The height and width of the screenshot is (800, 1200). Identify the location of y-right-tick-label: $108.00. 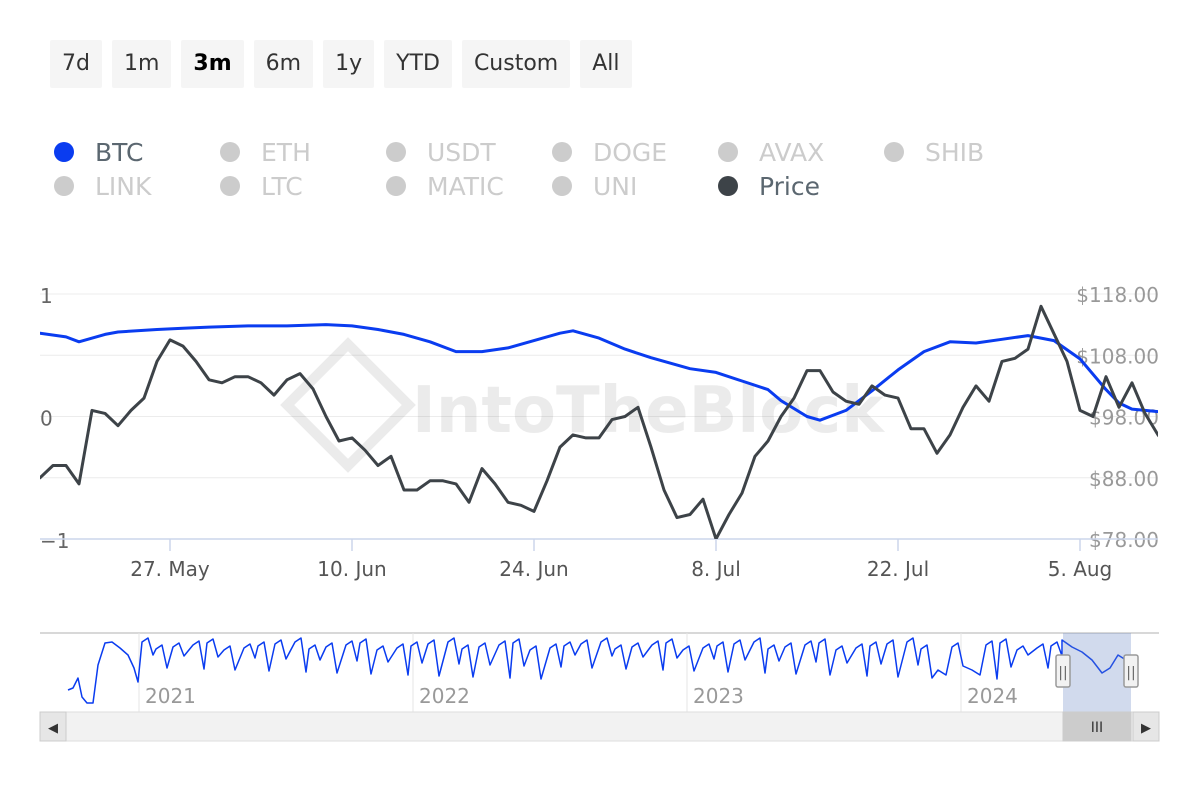
(1117, 356).